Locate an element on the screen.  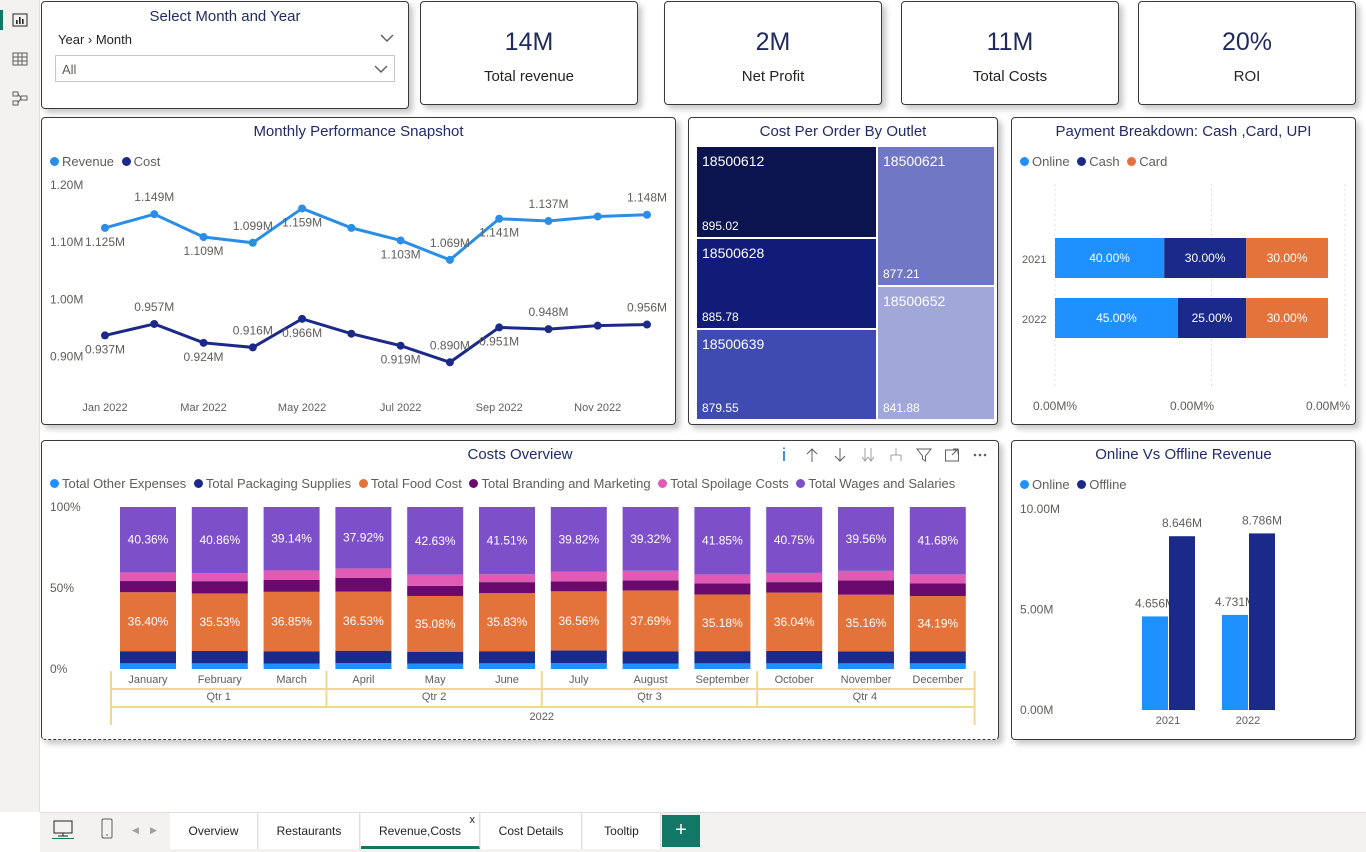
slicer-hierarchy: Year › Month is located at coordinates (95, 39).